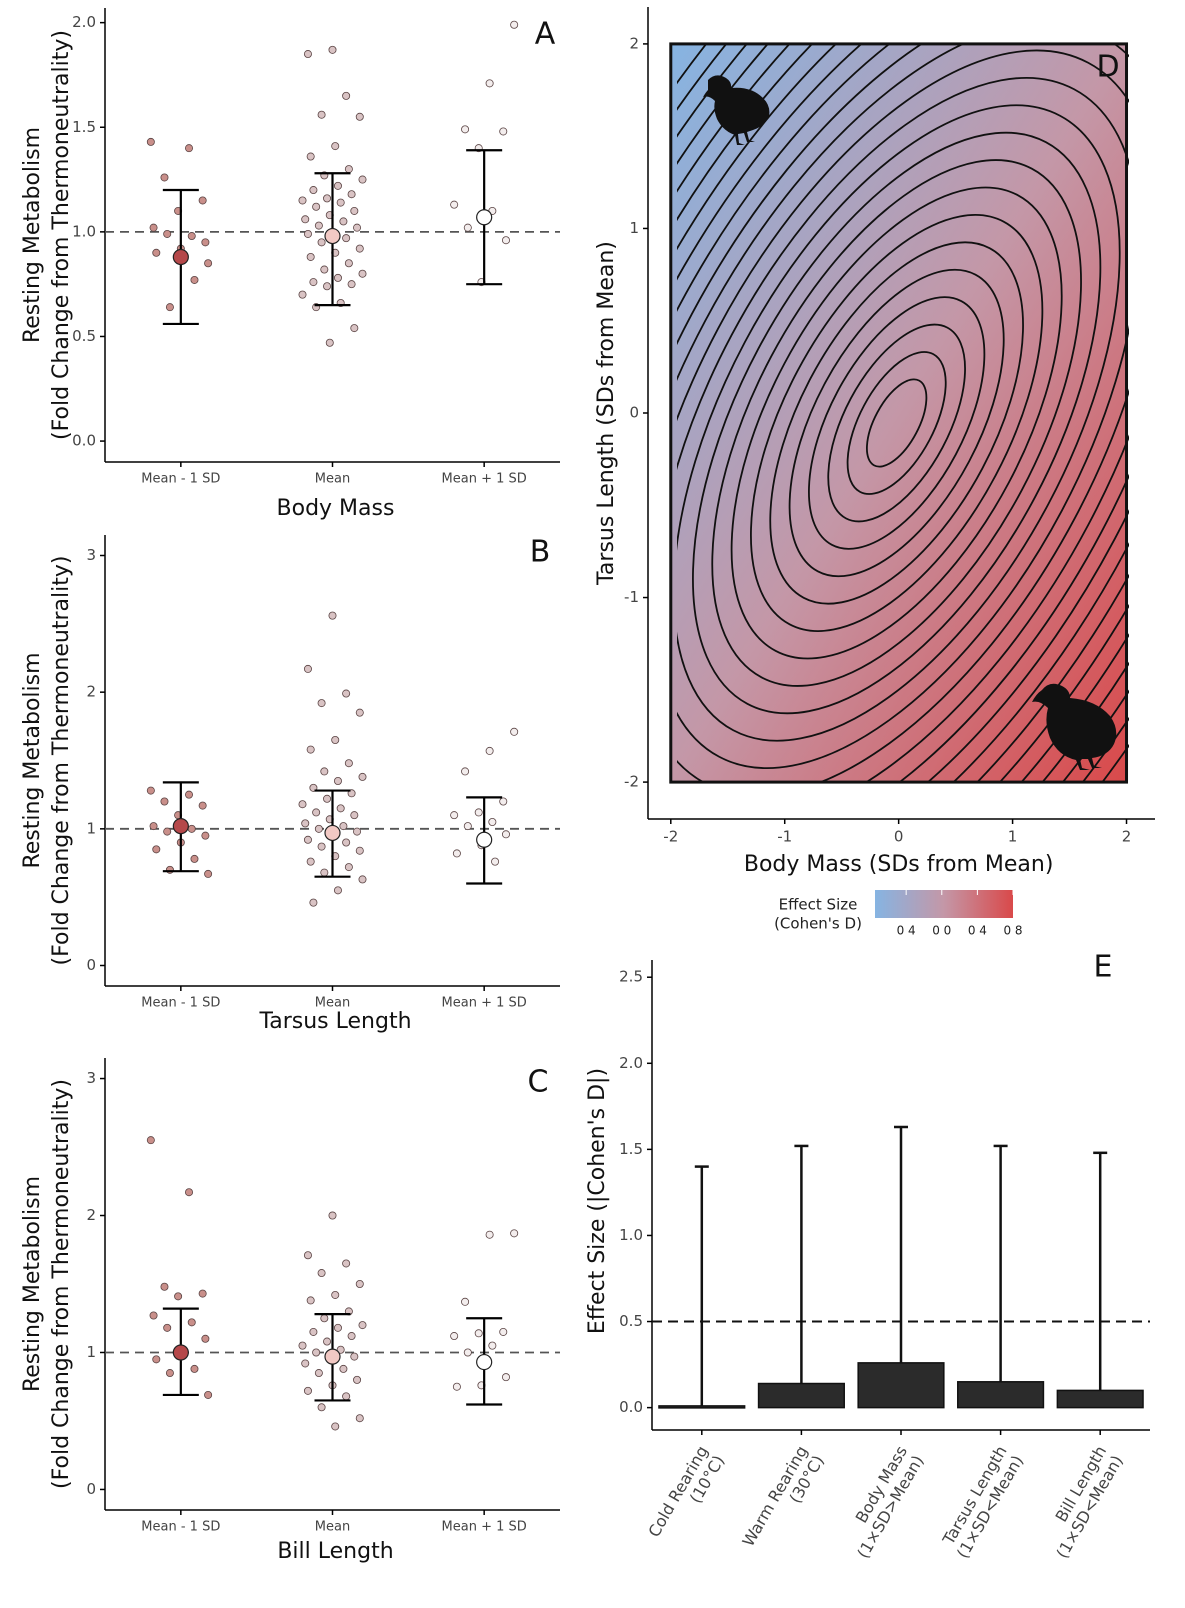  I want to click on y-tick-label: 3, so click(91, 1078).